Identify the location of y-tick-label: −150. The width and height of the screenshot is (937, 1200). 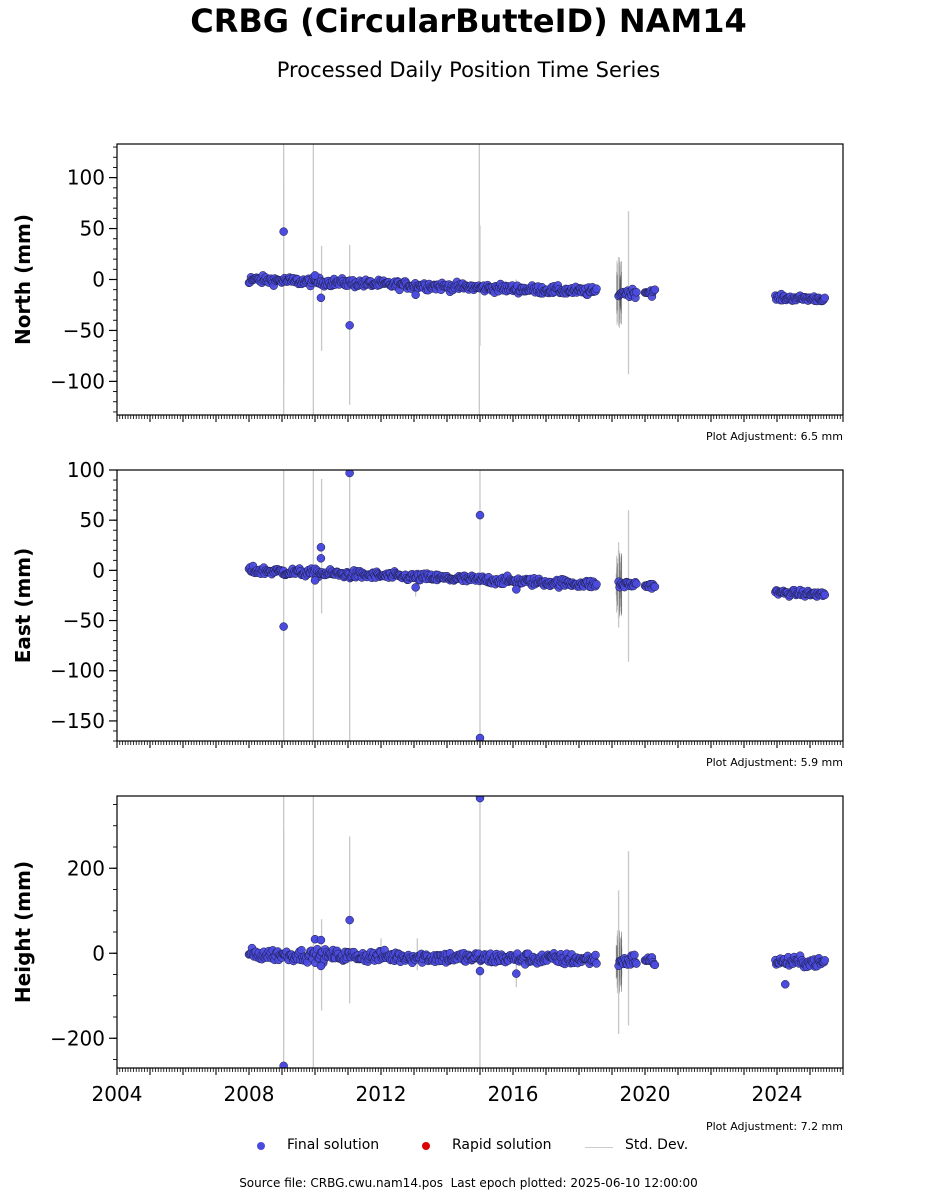
(77, 721).